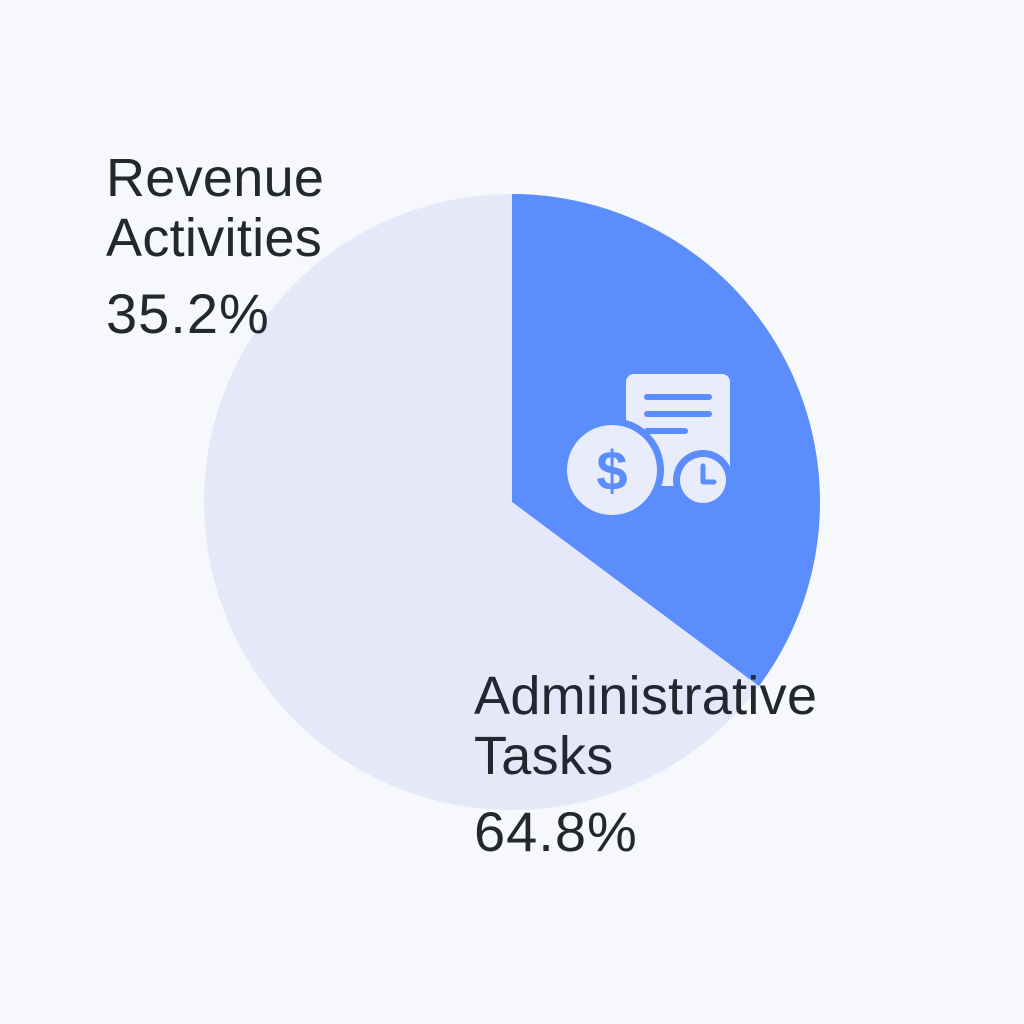 This screenshot has height=1024, width=1024. What do you see at coordinates (188, 313) in the screenshot?
I see `revenue-activities-percentage: 35.2%` at bounding box center [188, 313].